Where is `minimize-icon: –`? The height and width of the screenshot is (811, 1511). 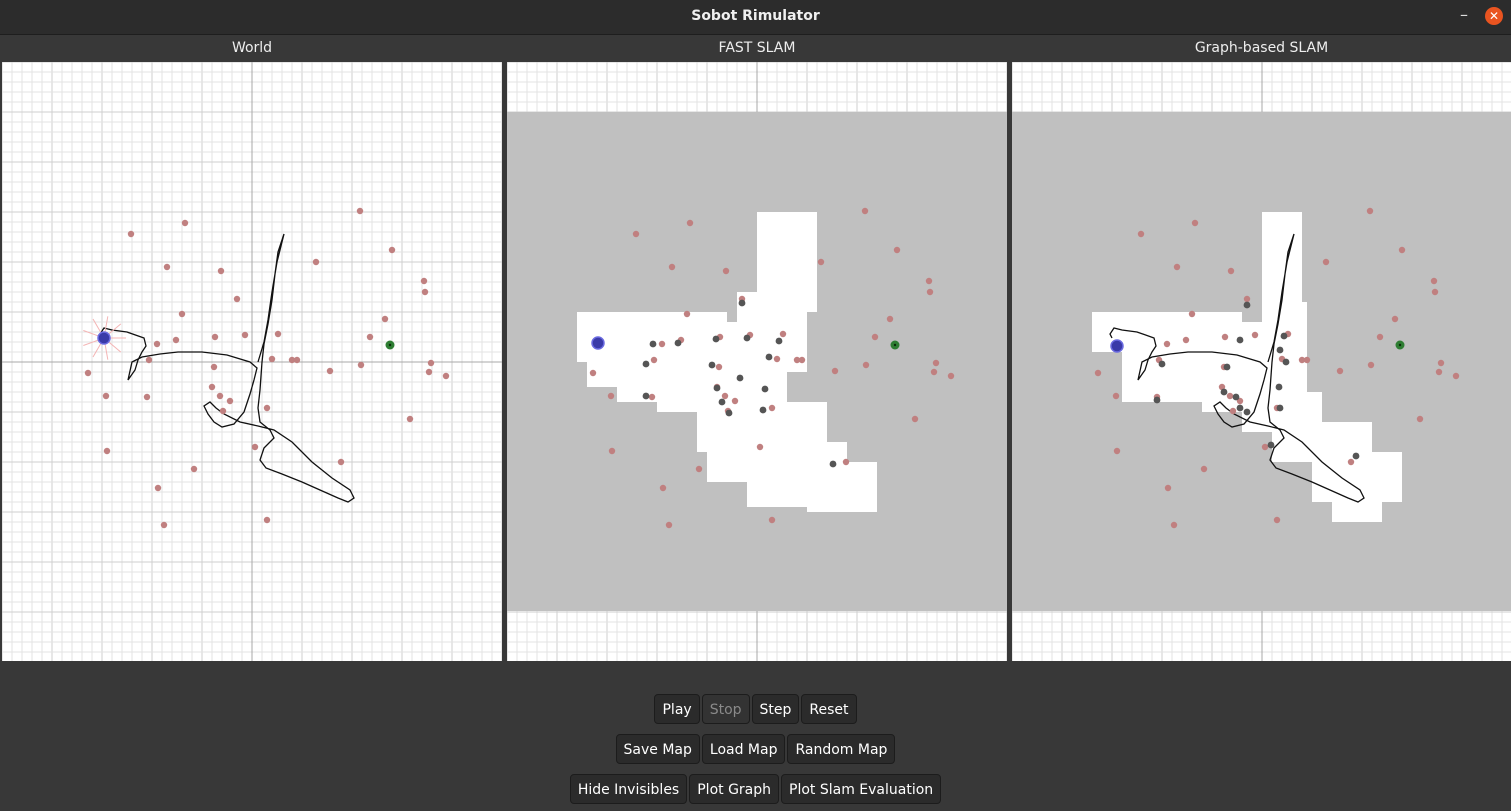 minimize-icon: – is located at coordinates (1464, 14).